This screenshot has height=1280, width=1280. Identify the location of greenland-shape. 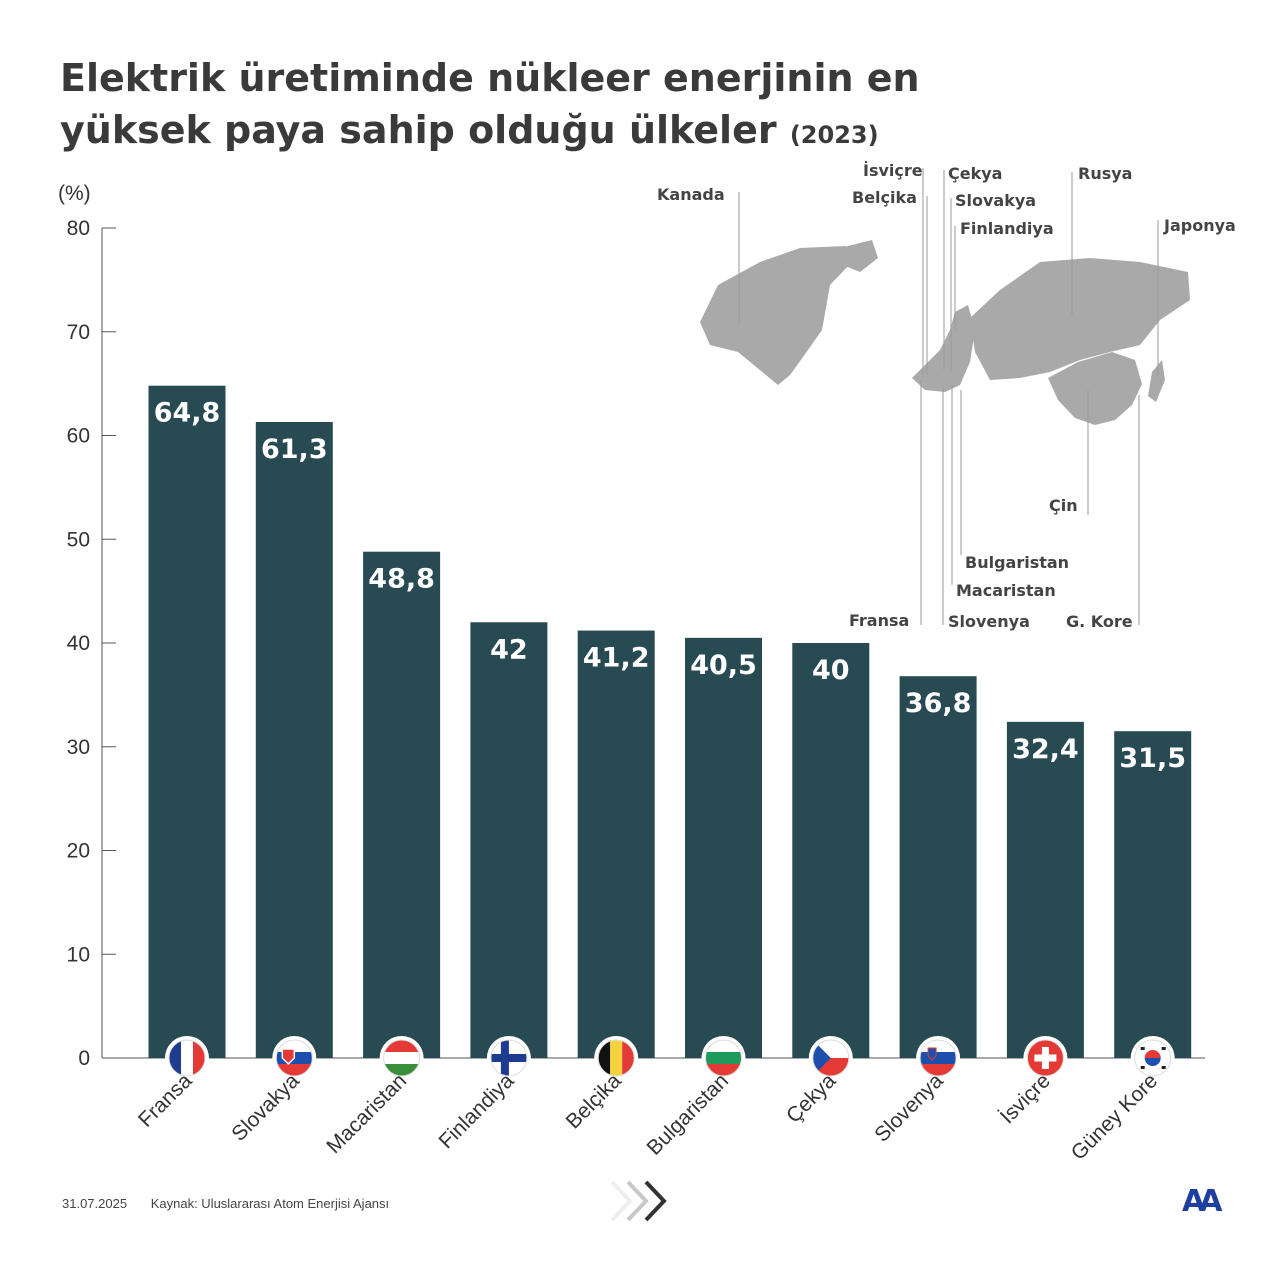
(859, 256).